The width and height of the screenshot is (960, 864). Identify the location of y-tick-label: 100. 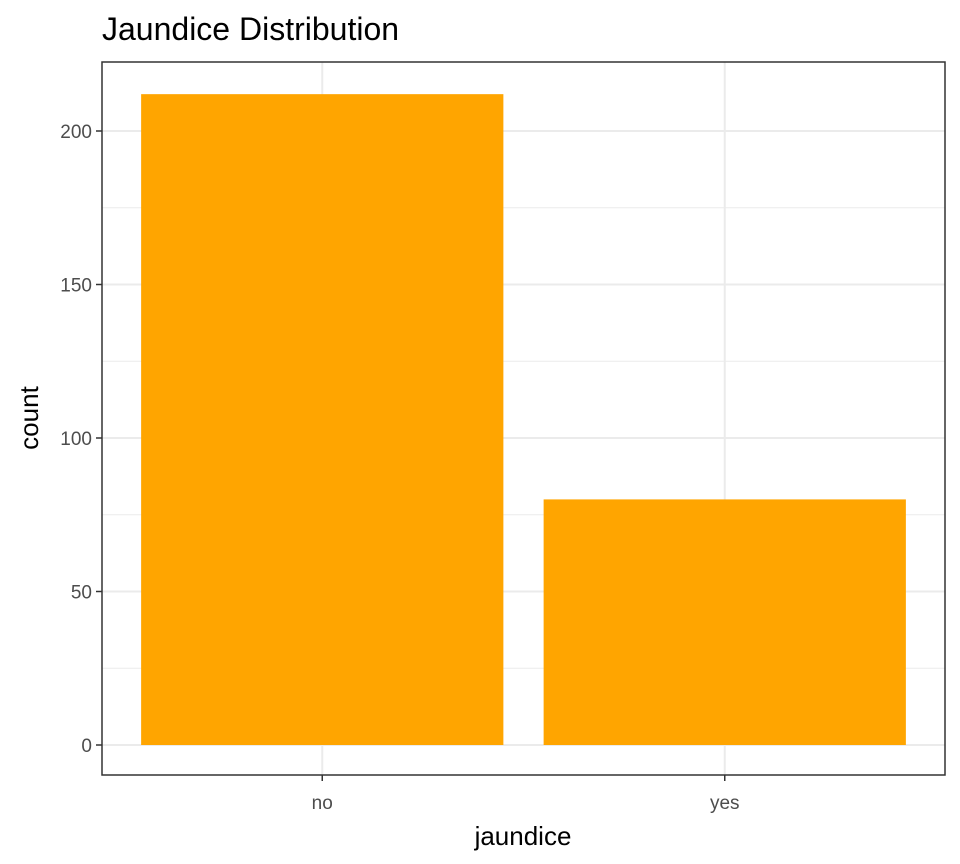
(76, 439).